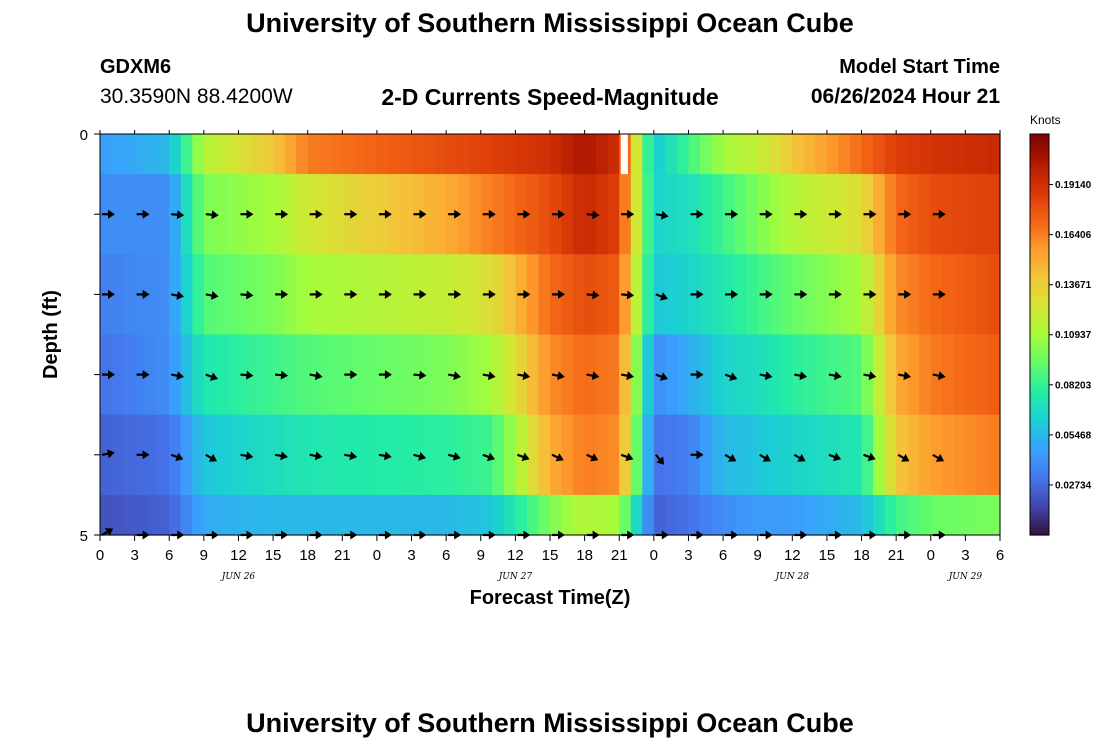  Describe the element at coordinates (584, 555) in the screenshot. I see `x-tick-label: 18` at that location.